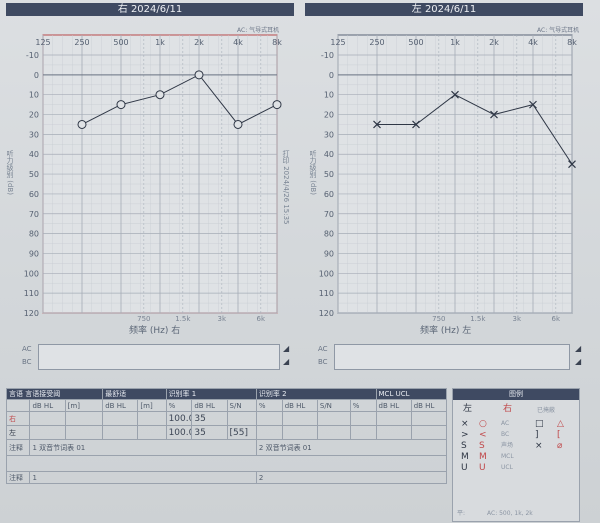  I want to click on right-db-label-1: 0, so click(36, 75).